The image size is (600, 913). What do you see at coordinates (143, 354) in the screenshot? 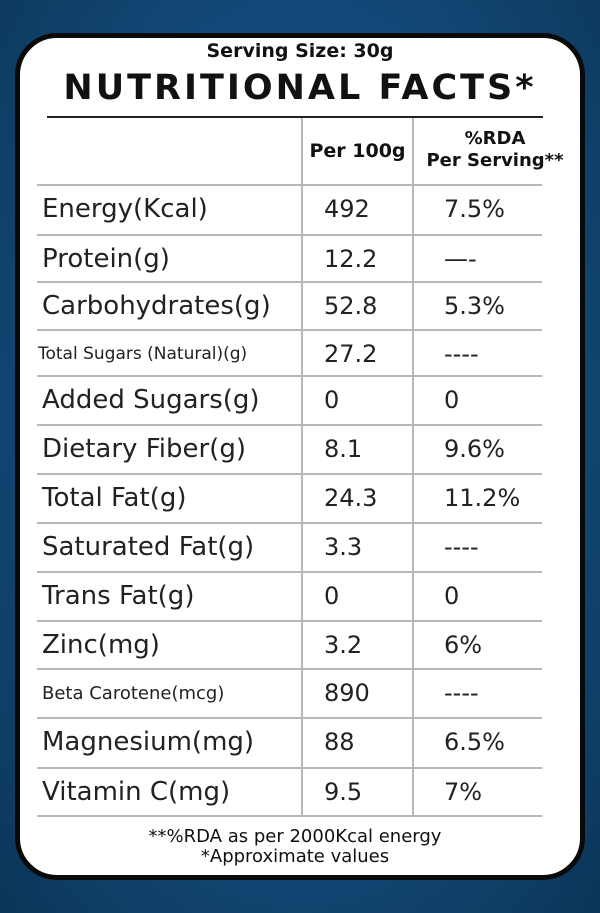
I see `nutrient-name: Total Sugars (Natural)(g)` at bounding box center [143, 354].